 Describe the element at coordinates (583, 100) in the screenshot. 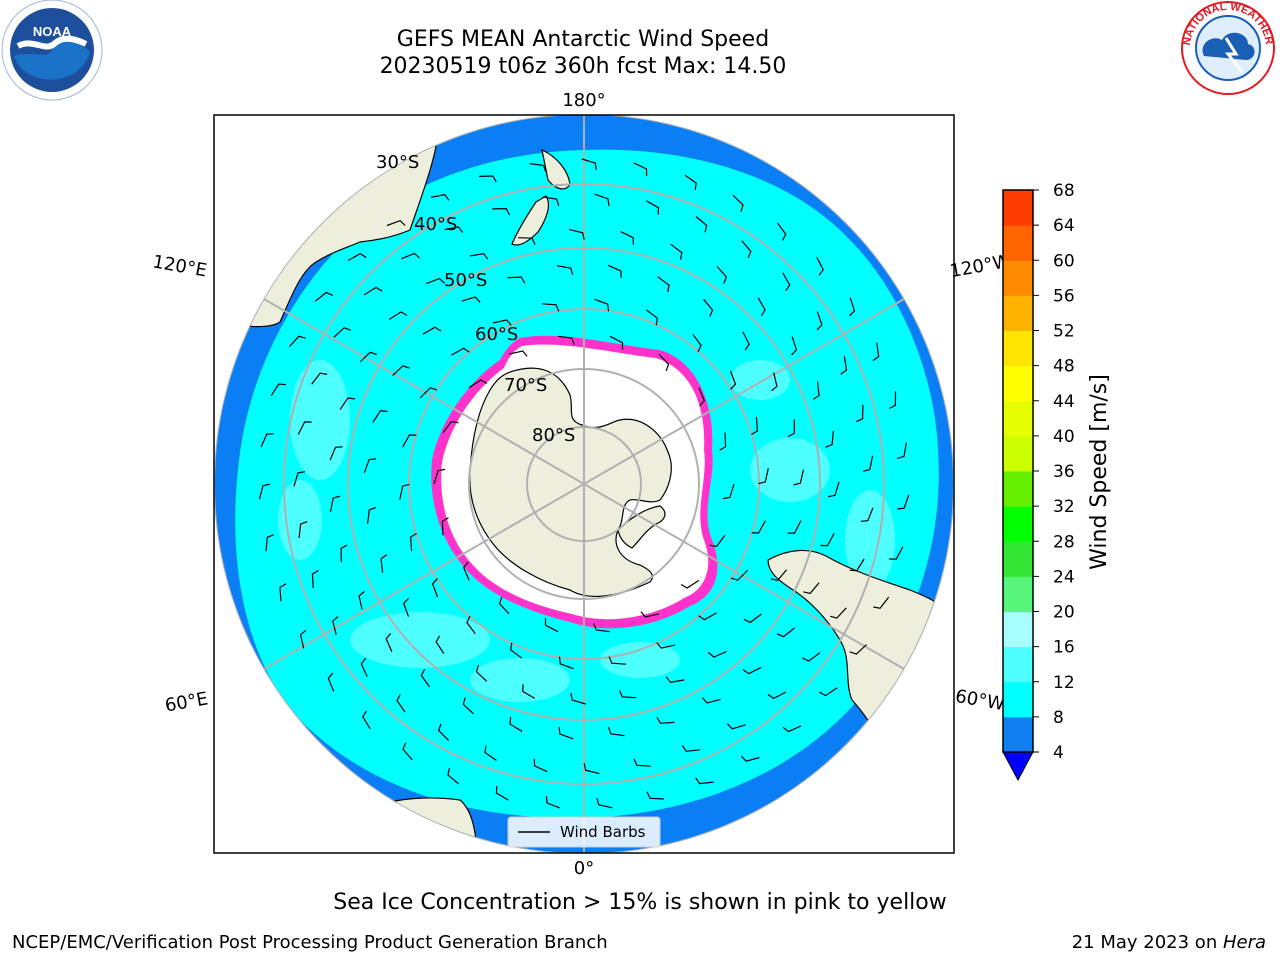

I see `lon-label-180: 180°` at that location.